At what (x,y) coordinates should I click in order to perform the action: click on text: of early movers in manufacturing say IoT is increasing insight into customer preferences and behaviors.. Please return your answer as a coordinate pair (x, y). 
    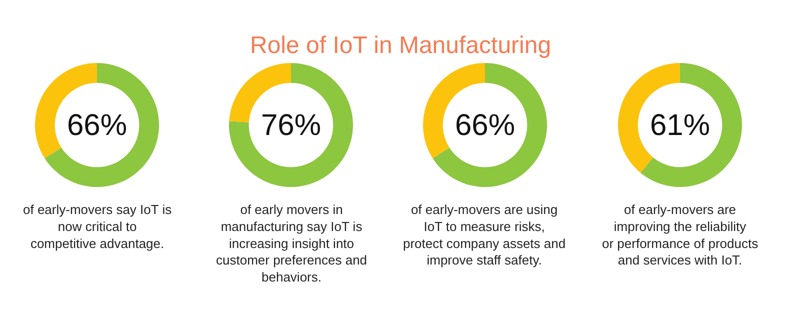
    Looking at the image, I should click on (292, 243).